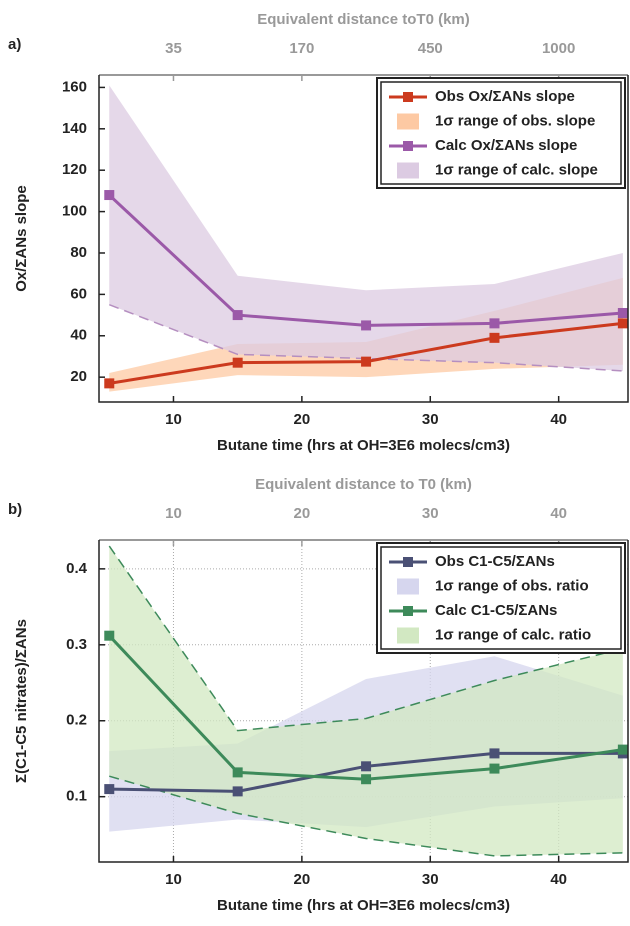  Describe the element at coordinates (21, 701) in the screenshot. I see `y-axis-title: Σ(C1-C5 nitrates)/ΣANs` at that location.